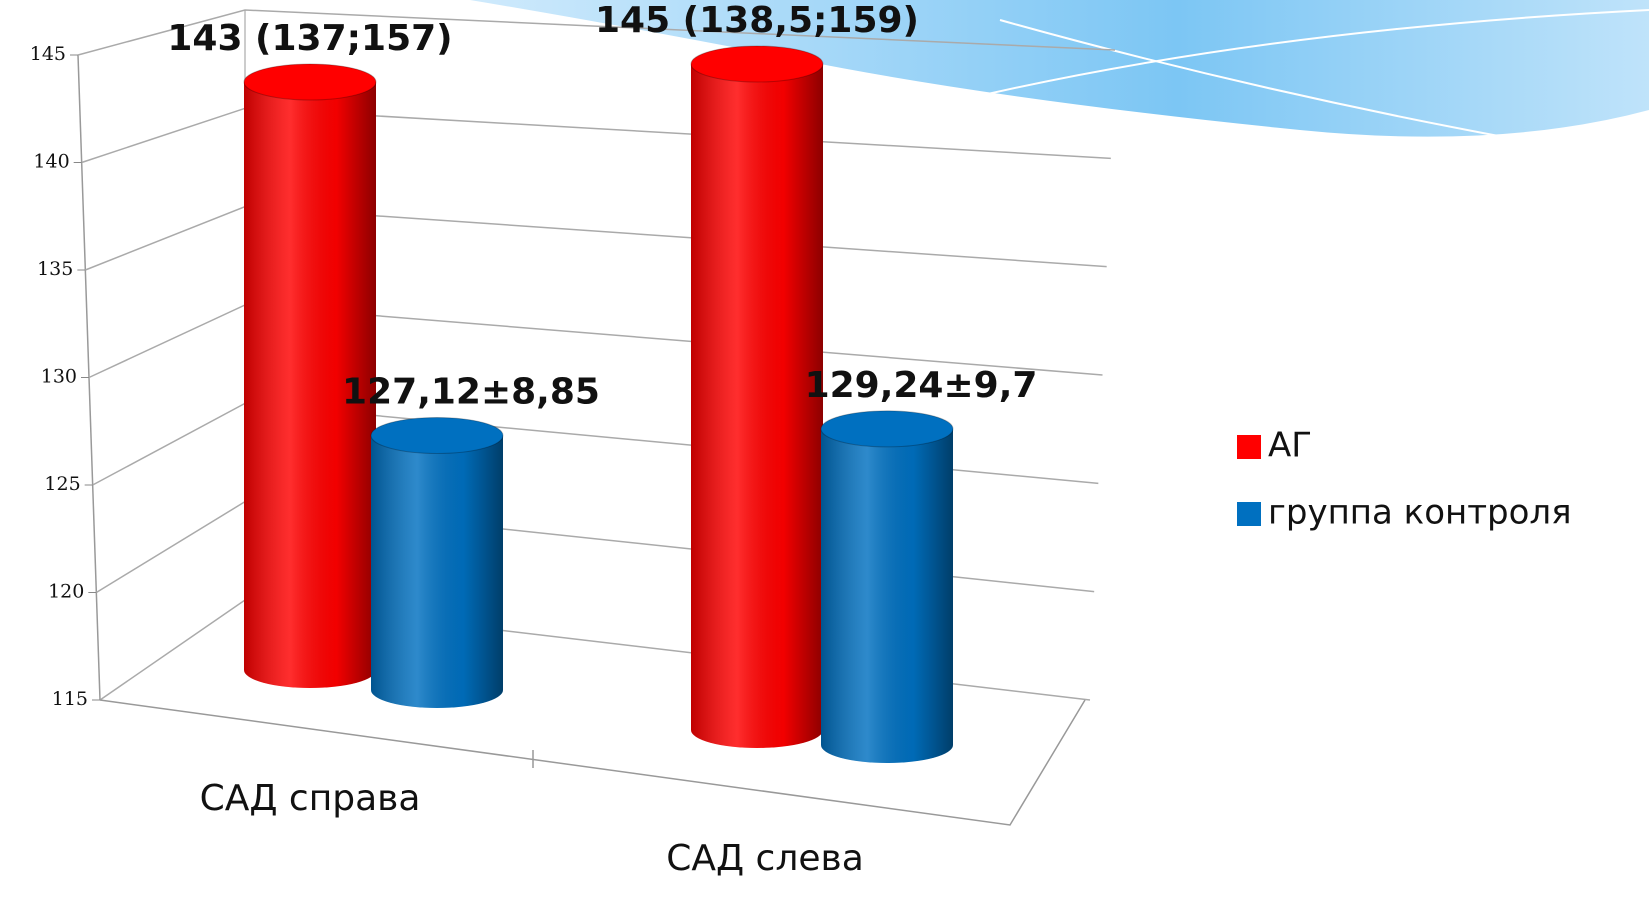  Describe the element at coordinates (62, 484) in the screenshot. I see `y-tick-label: 125` at that location.